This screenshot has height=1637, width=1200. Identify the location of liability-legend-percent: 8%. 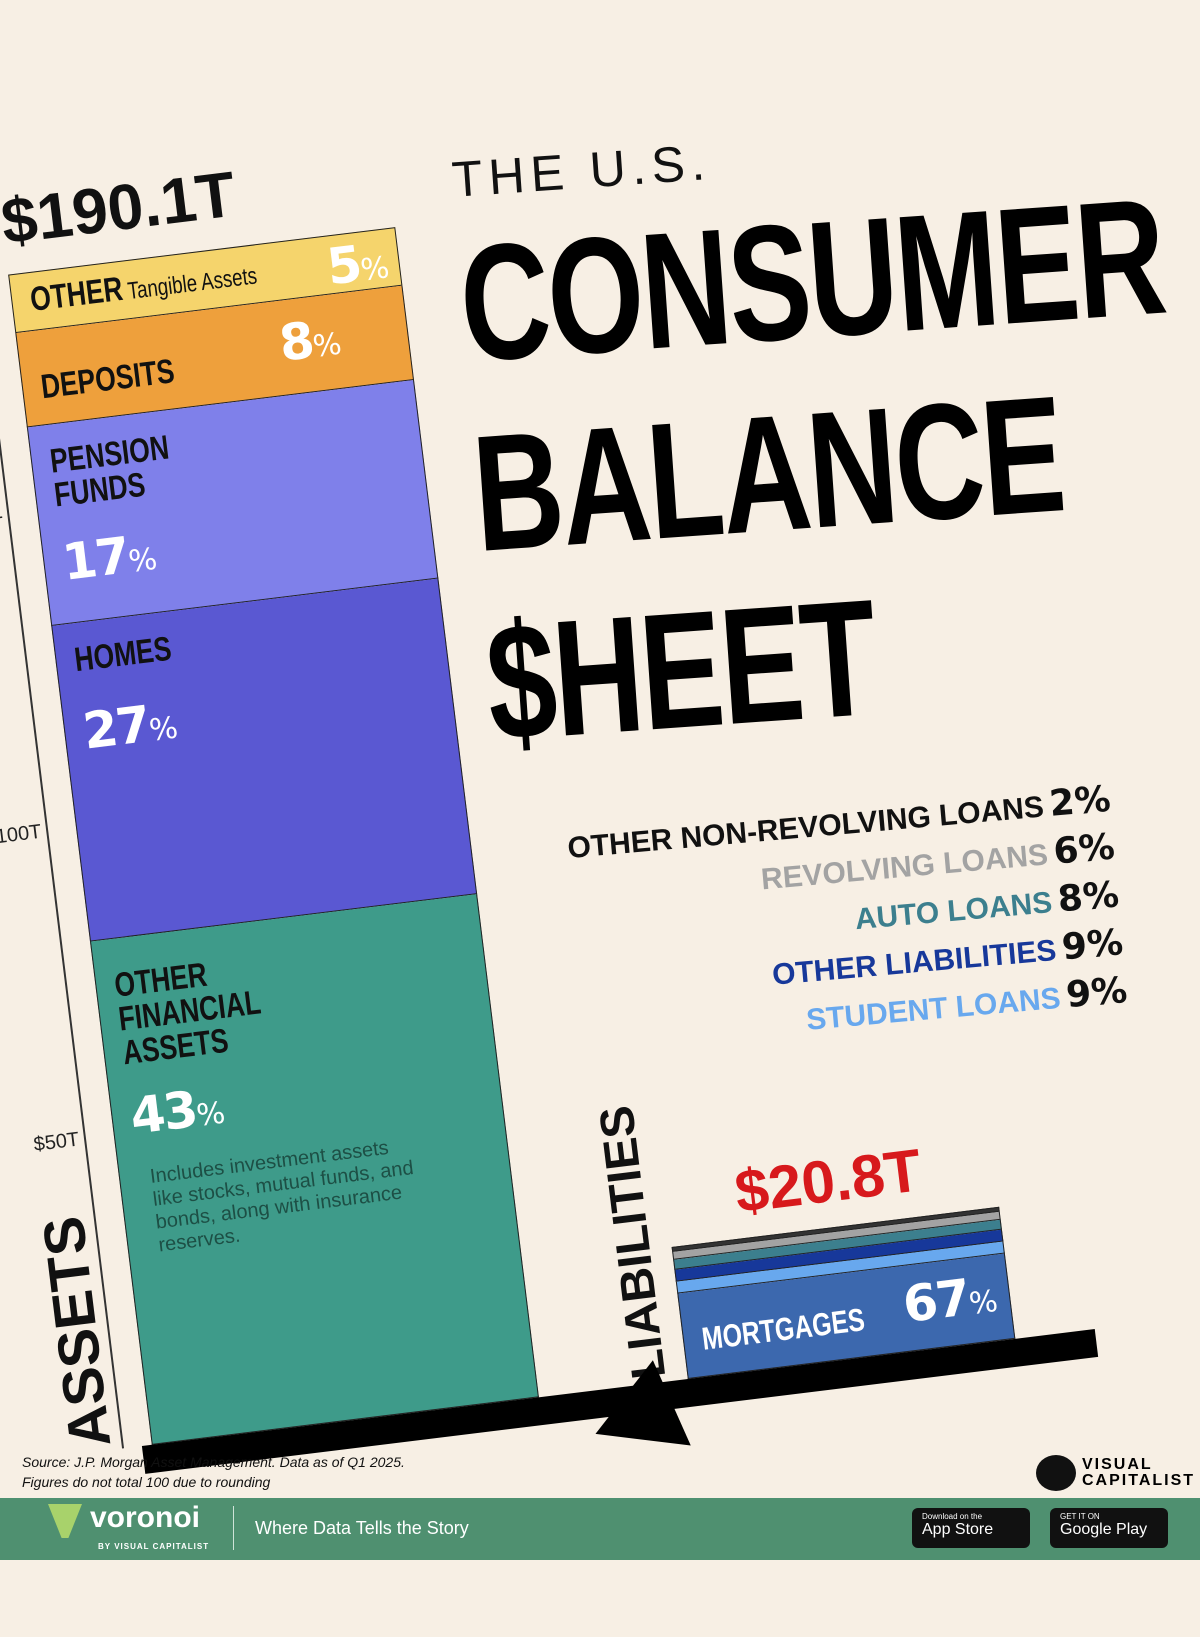
(1088, 897).